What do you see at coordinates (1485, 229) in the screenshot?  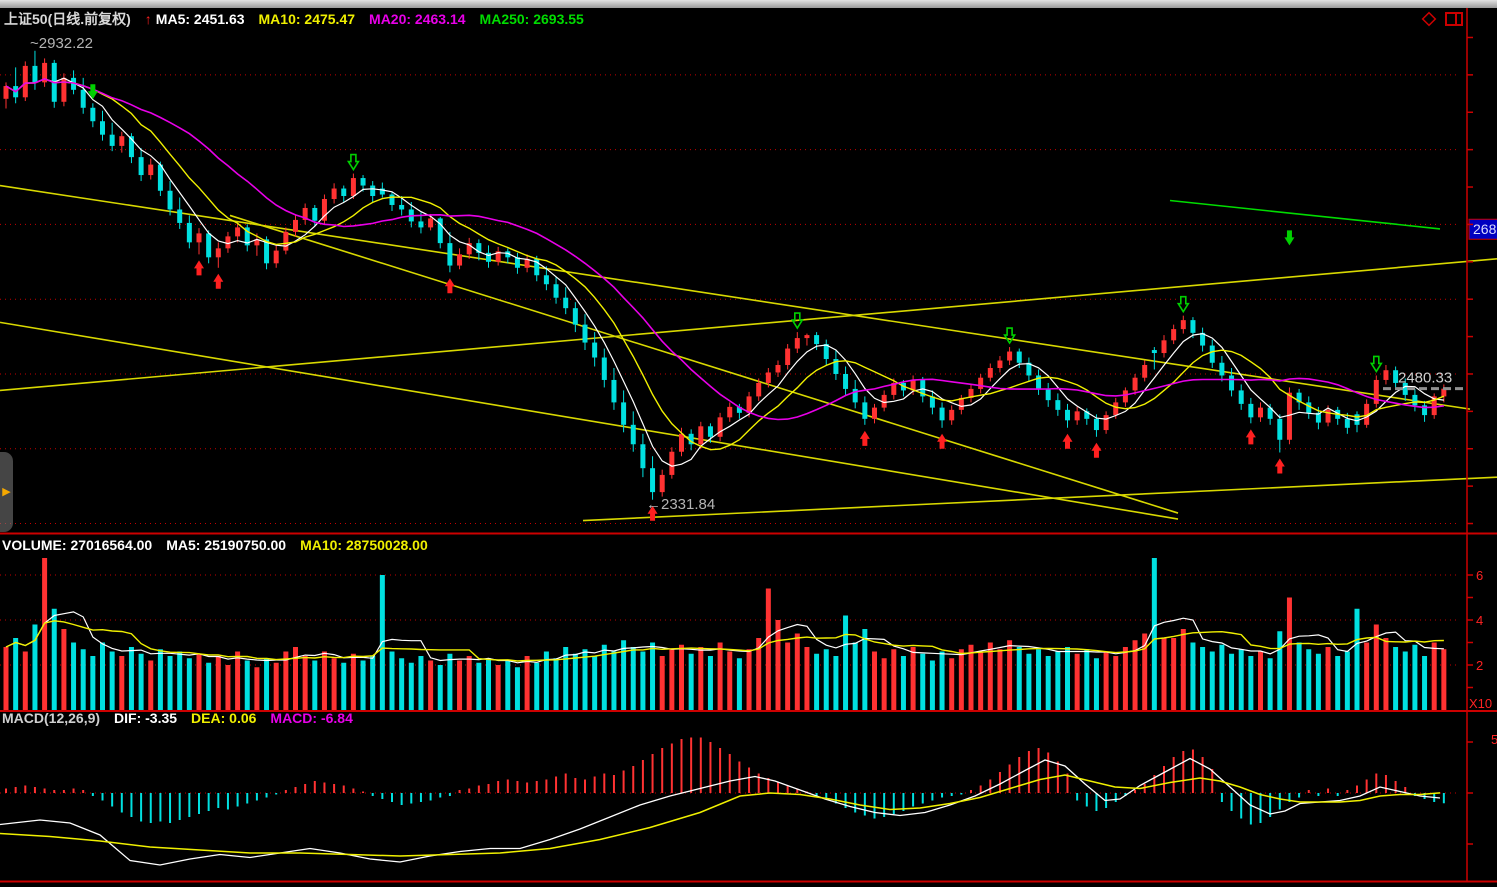 I see `ma250-axis-badge-text: 268` at bounding box center [1485, 229].